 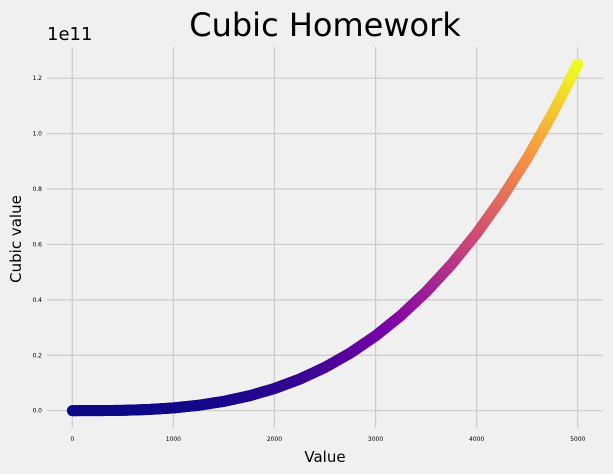 What do you see at coordinates (37, 78) in the screenshot?
I see `y-tick-label: 1.2` at bounding box center [37, 78].